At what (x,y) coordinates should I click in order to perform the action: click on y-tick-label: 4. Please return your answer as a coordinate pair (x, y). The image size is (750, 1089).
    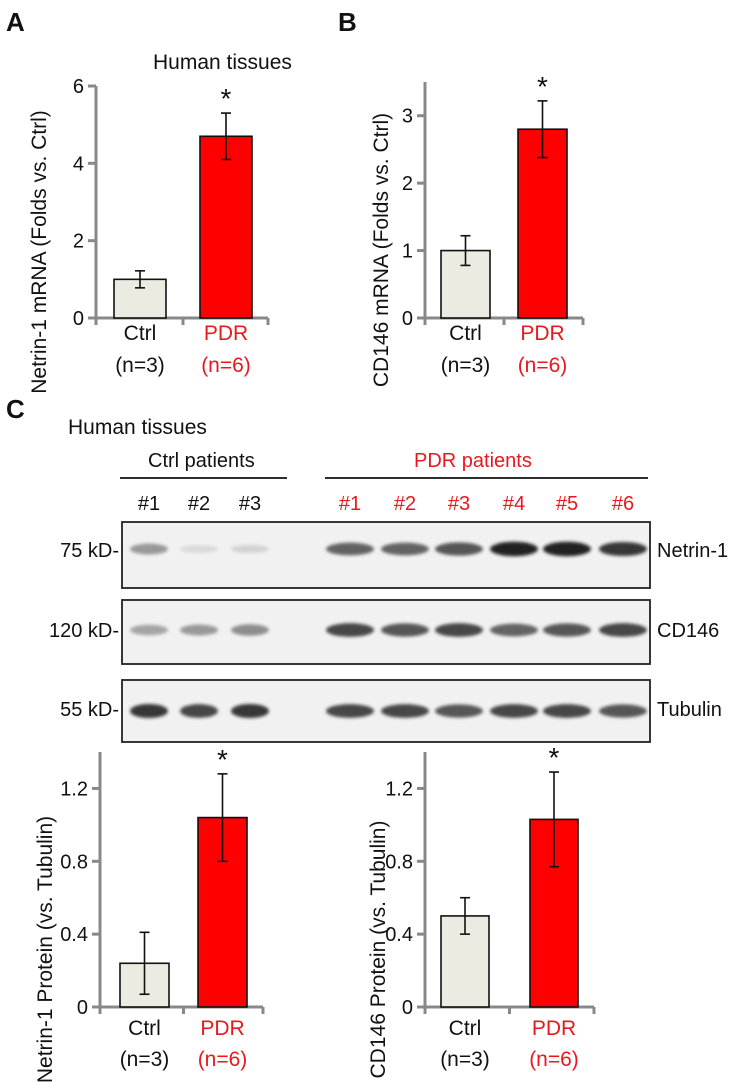
    Looking at the image, I should click on (78, 164).